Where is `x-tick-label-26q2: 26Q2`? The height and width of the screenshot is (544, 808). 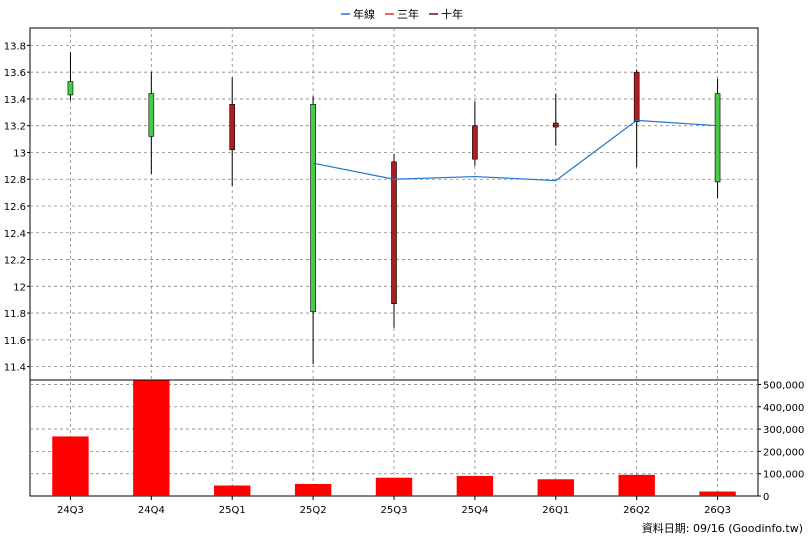 x-tick-label-26q2: 26Q2 is located at coordinates (636, 510).